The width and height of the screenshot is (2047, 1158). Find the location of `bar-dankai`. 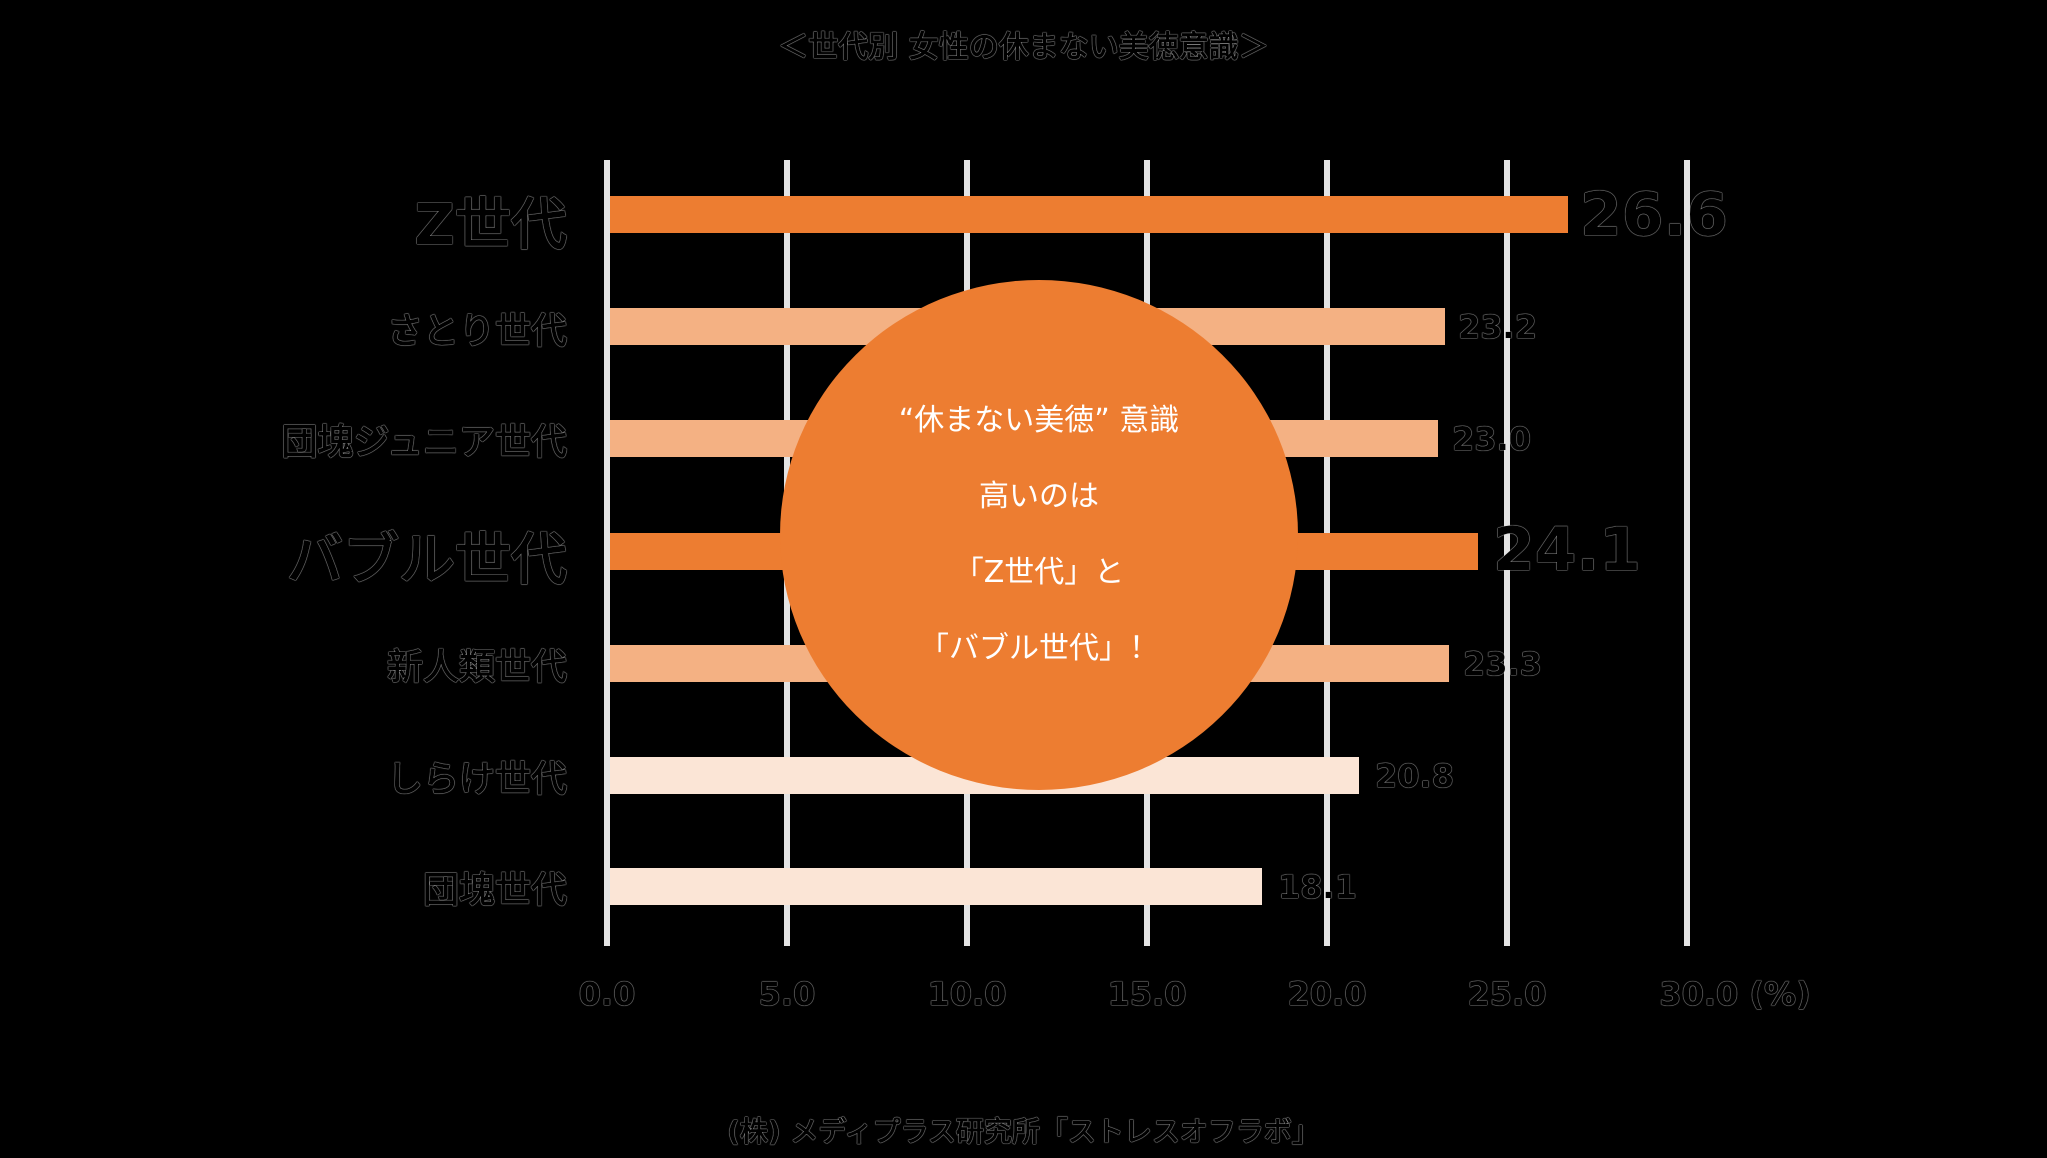

bar-dankai is located at coordinates (936, 886).